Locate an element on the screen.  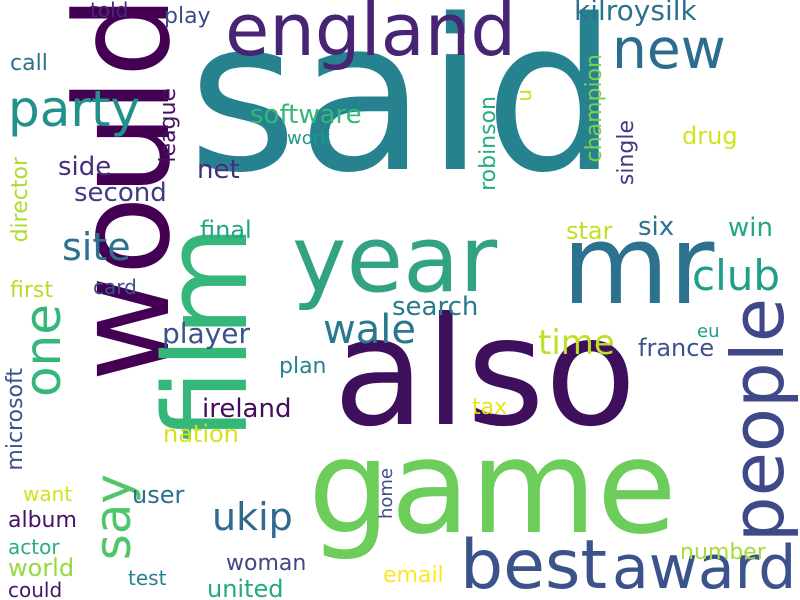
word-game: game is located at coordinates (492, 487).